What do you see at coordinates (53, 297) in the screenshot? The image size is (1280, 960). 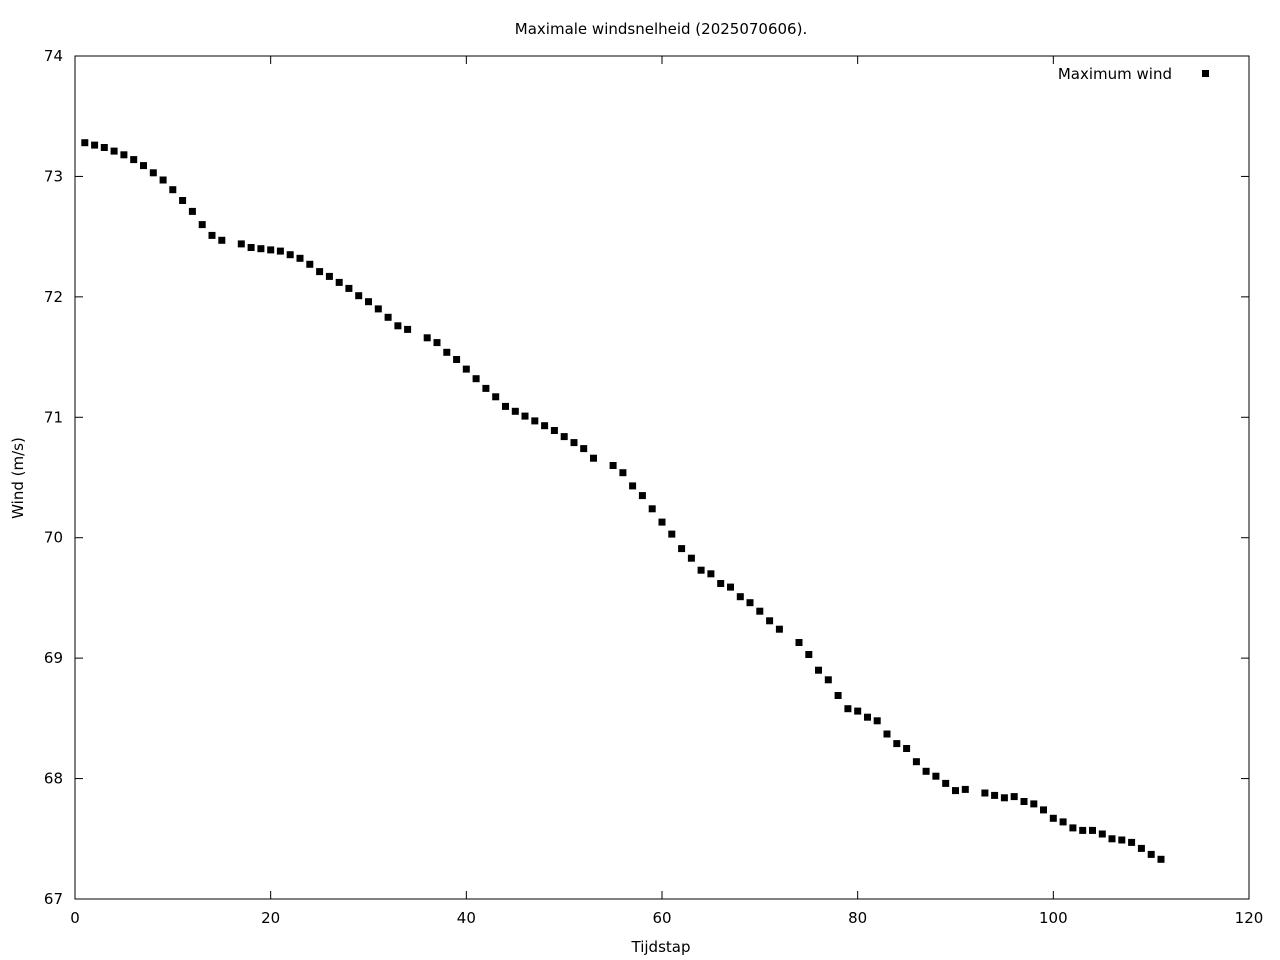 I see `y-tick-label: 72` at bounding box center [53, 297].